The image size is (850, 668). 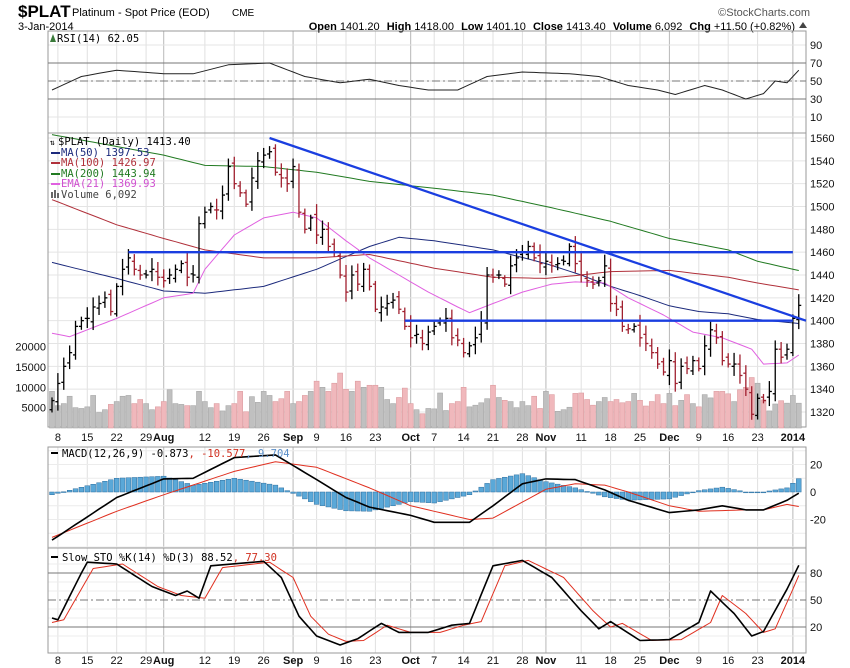 What do you see at coordinates (816, 64) in the screenshot?
I see `rsi-axis-label: 70` at bounding box center [816, 64].